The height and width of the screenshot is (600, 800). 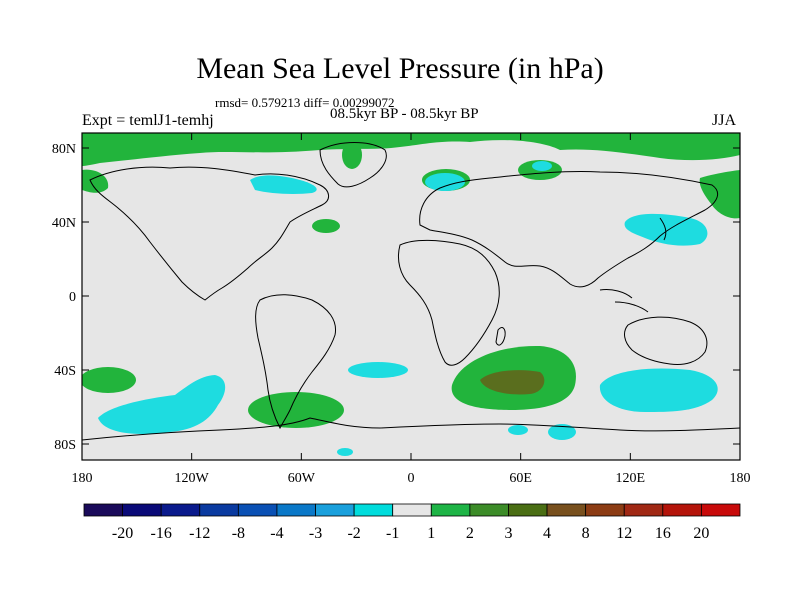 I want to click on lat-label: 40N, so click(x=64, y=223).